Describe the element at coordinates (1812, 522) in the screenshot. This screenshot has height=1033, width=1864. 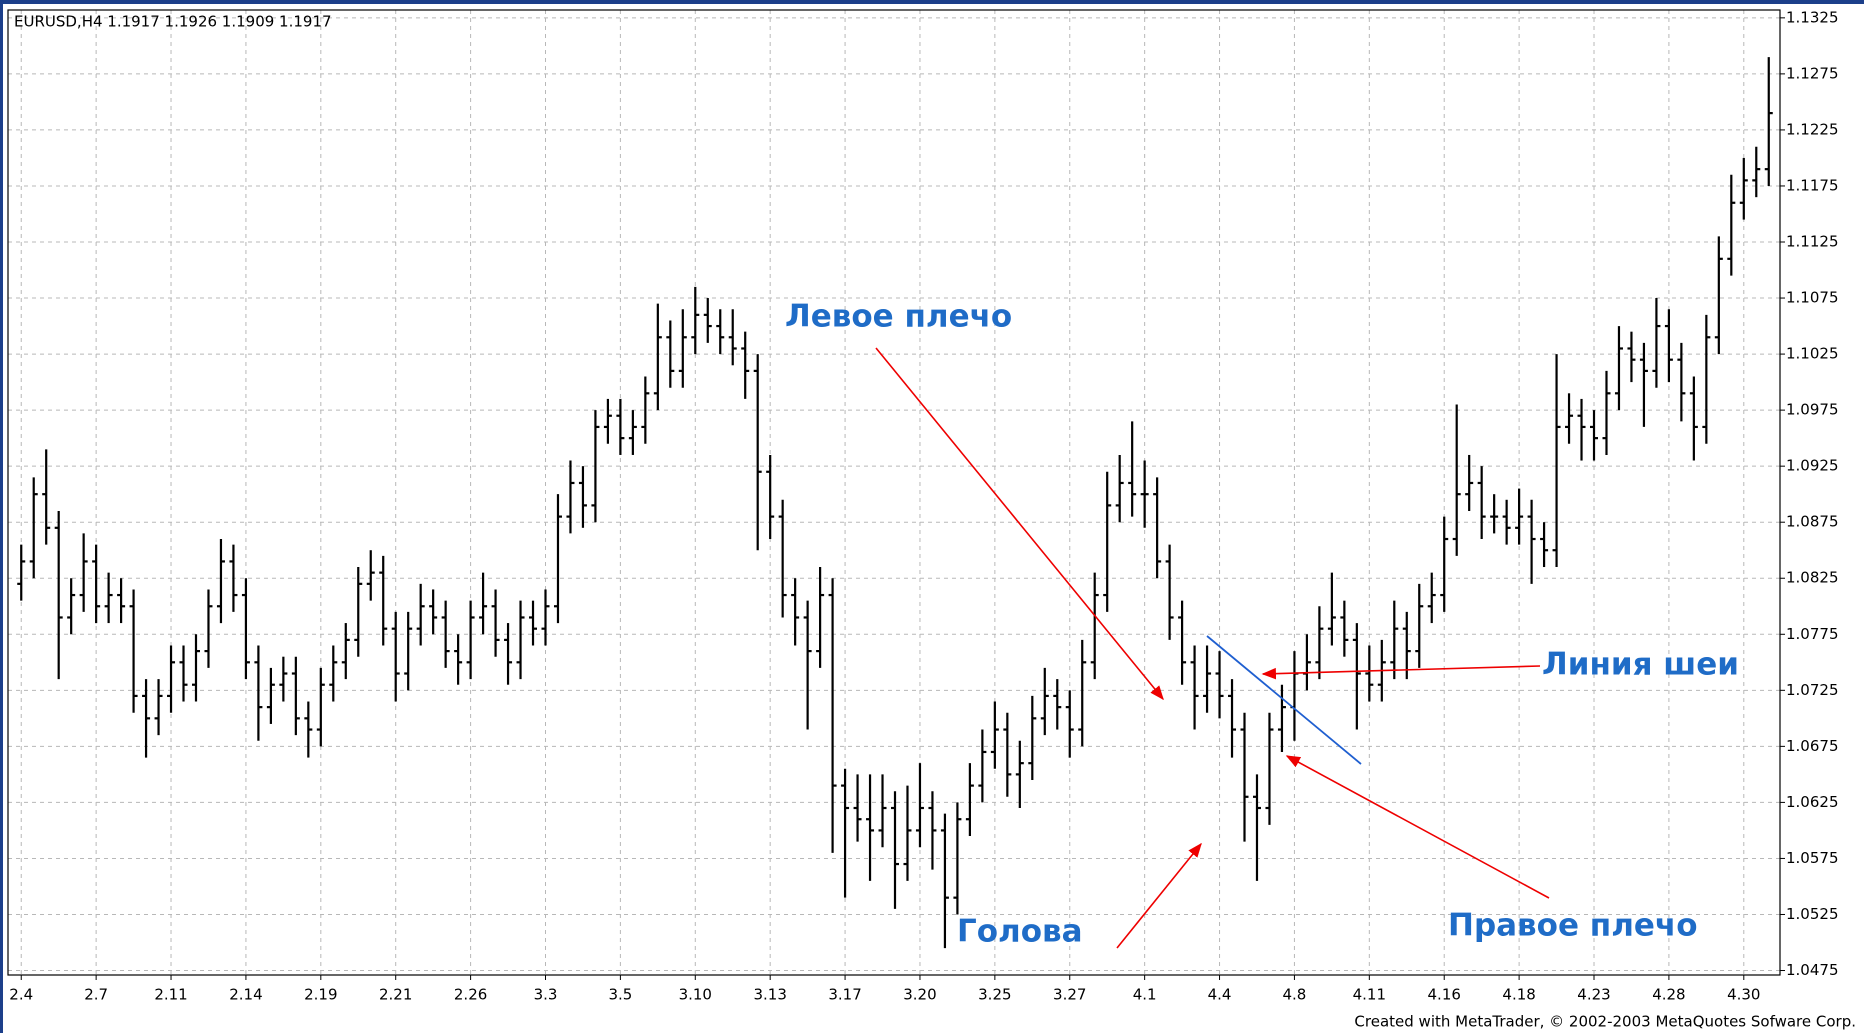
I see `y-tick-label: 1.0875` at that location.